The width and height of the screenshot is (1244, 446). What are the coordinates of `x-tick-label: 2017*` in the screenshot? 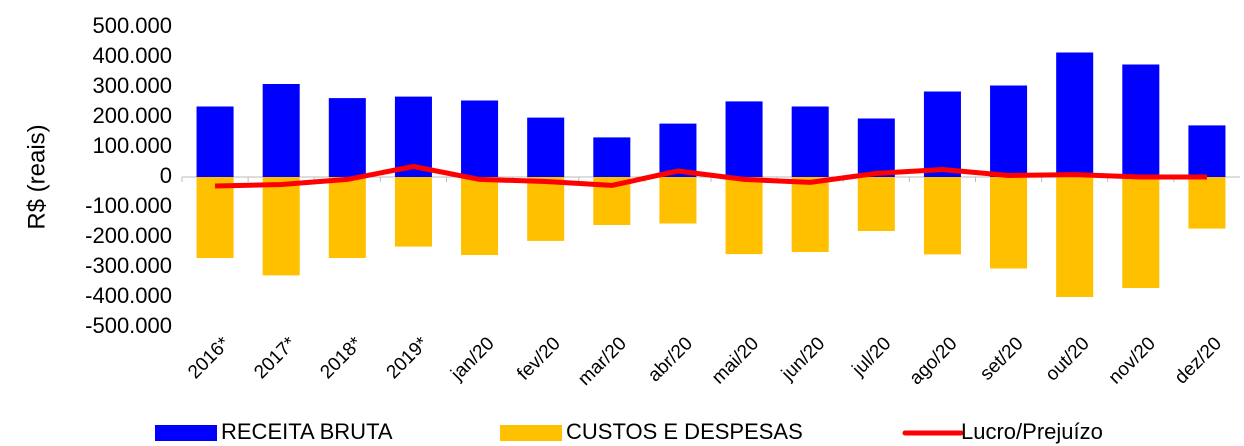 It's located at (275, 358).